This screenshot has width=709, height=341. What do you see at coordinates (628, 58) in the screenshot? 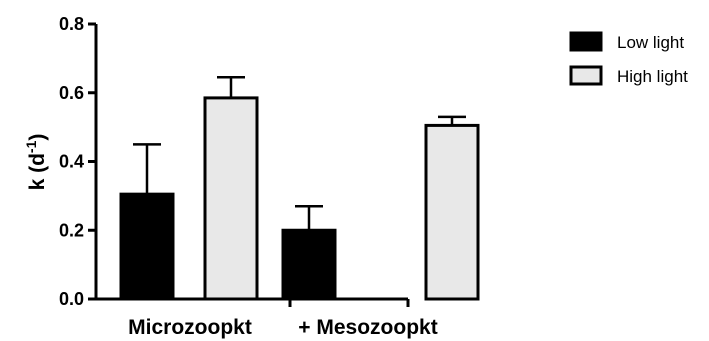
I see `legend: Low light High light` at bounding box center [628, 58].